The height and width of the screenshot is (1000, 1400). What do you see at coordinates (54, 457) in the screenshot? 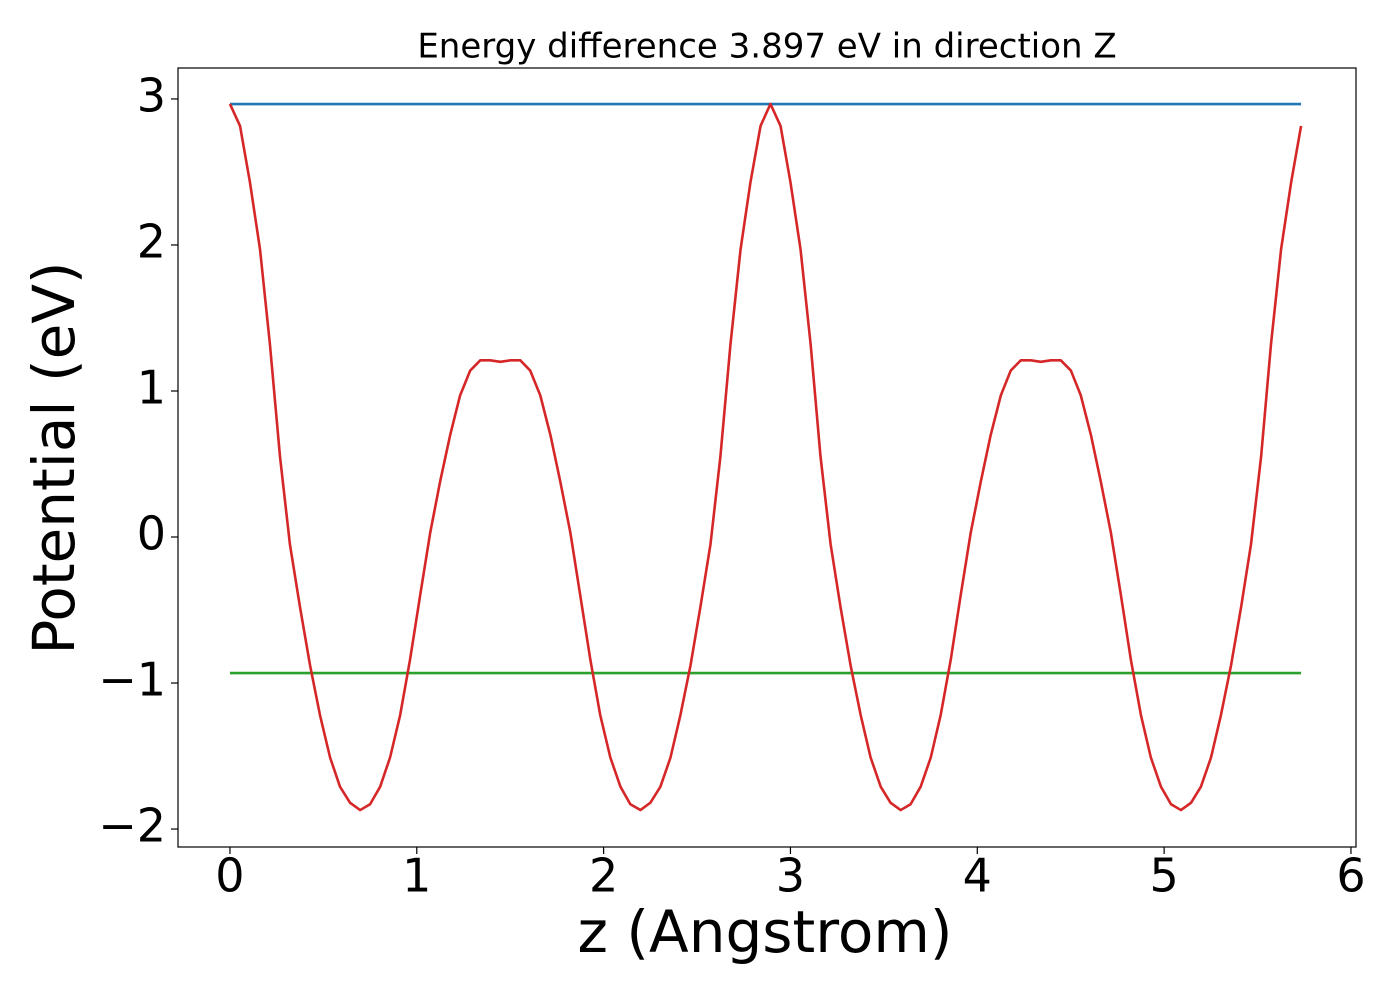
I see `y-axis-label: Potential (eV)` at bounding box center [54, 457].